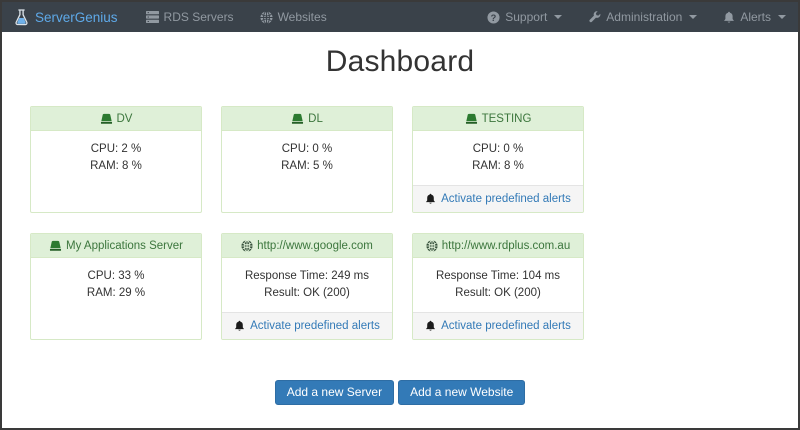  I want to click on card-body: CPU: 33 % RAM: 29 %, so click(116, 298).